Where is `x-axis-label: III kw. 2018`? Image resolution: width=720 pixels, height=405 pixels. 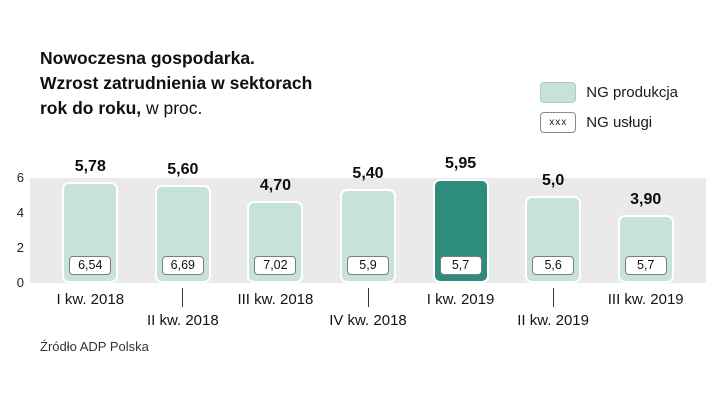 x-axis-label: III kw. 2018 is located at coordinates (275, 299).